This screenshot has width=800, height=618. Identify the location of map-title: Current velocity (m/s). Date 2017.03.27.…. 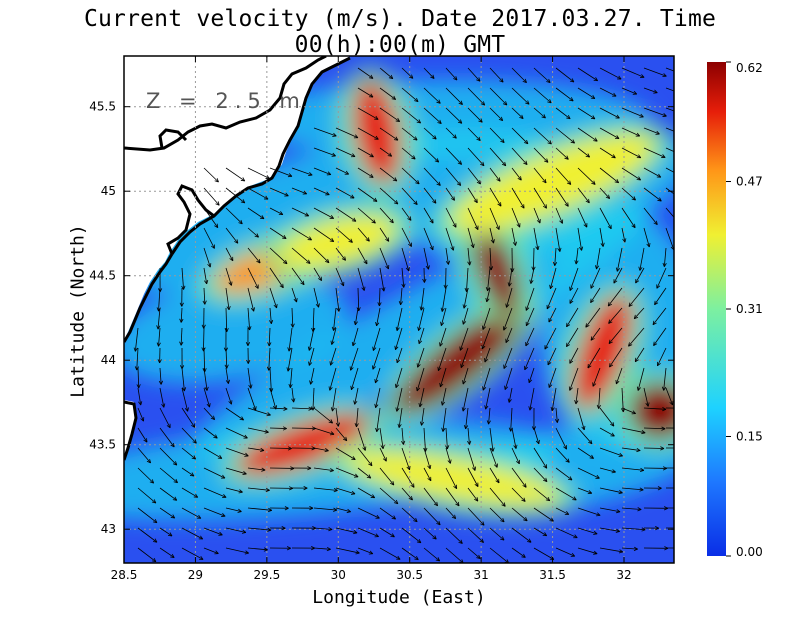
(400, 32).